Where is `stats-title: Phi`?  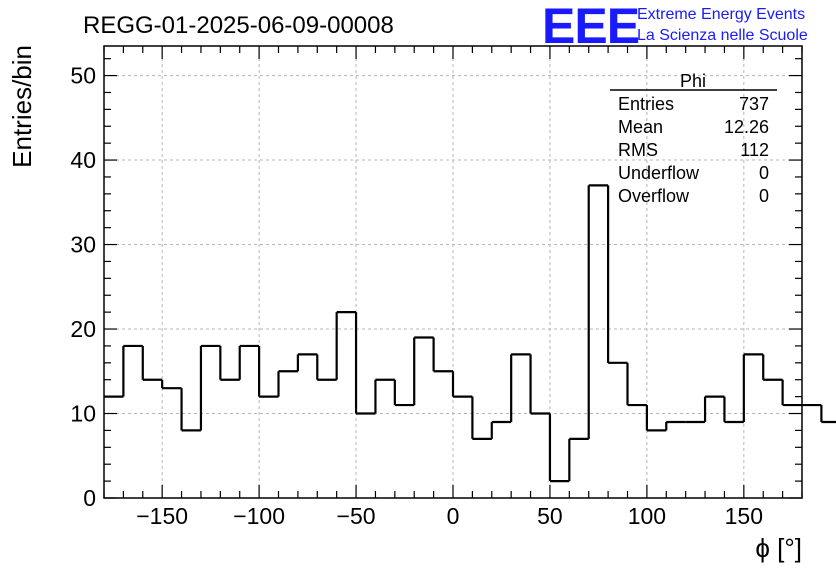
stats-title: Phi is located at coordinates (693, 81).